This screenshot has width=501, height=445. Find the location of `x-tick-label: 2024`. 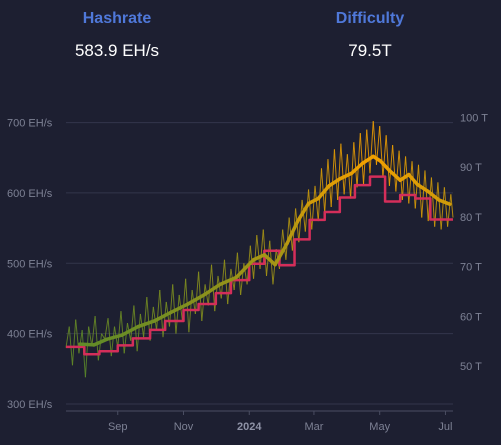

x-tick-label: 2024 is located at coordinates (249, 427).